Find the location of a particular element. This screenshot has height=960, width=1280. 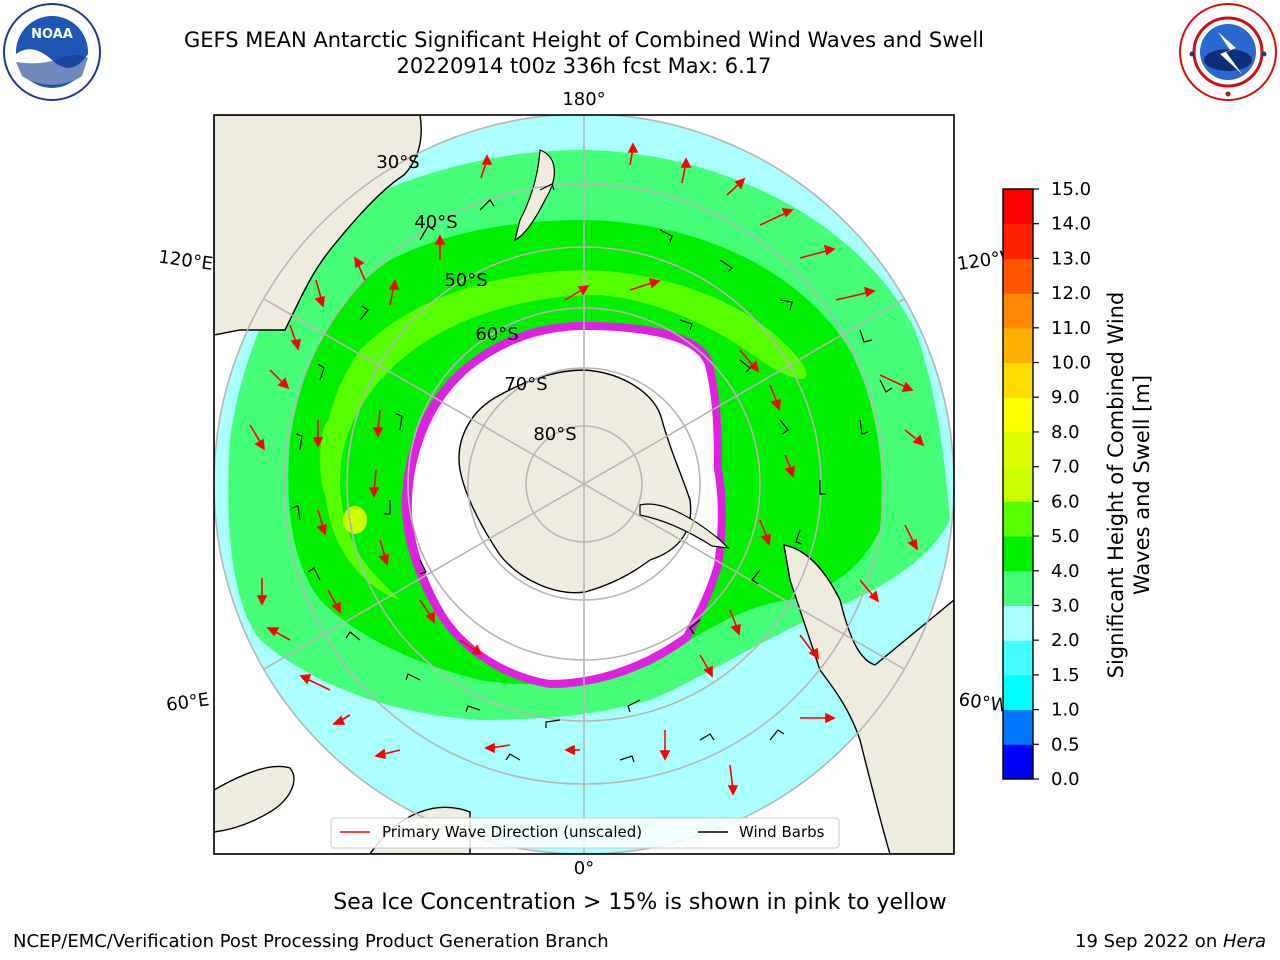

colorbar-tick-label: 9.0 is located at coordinates (1065, 397).